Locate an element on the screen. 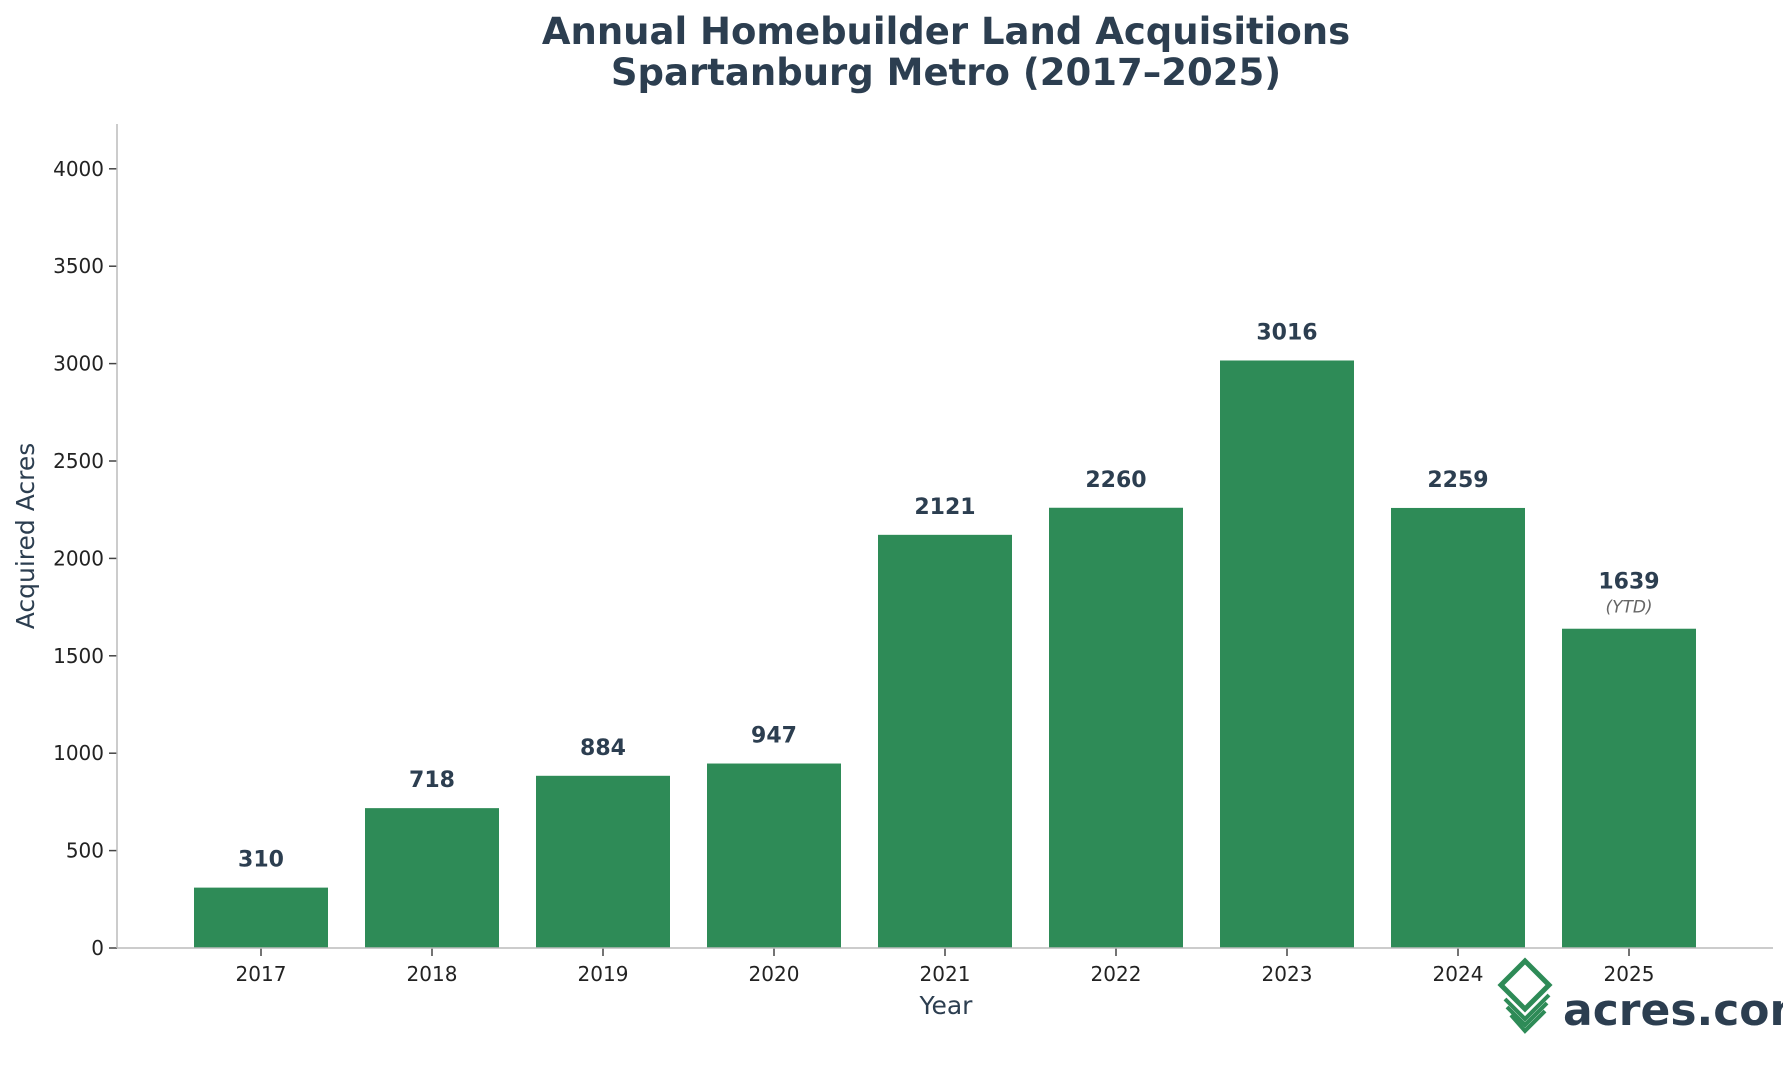  y-tick-label-3500: 3500 is located at coordinates (78, 266).